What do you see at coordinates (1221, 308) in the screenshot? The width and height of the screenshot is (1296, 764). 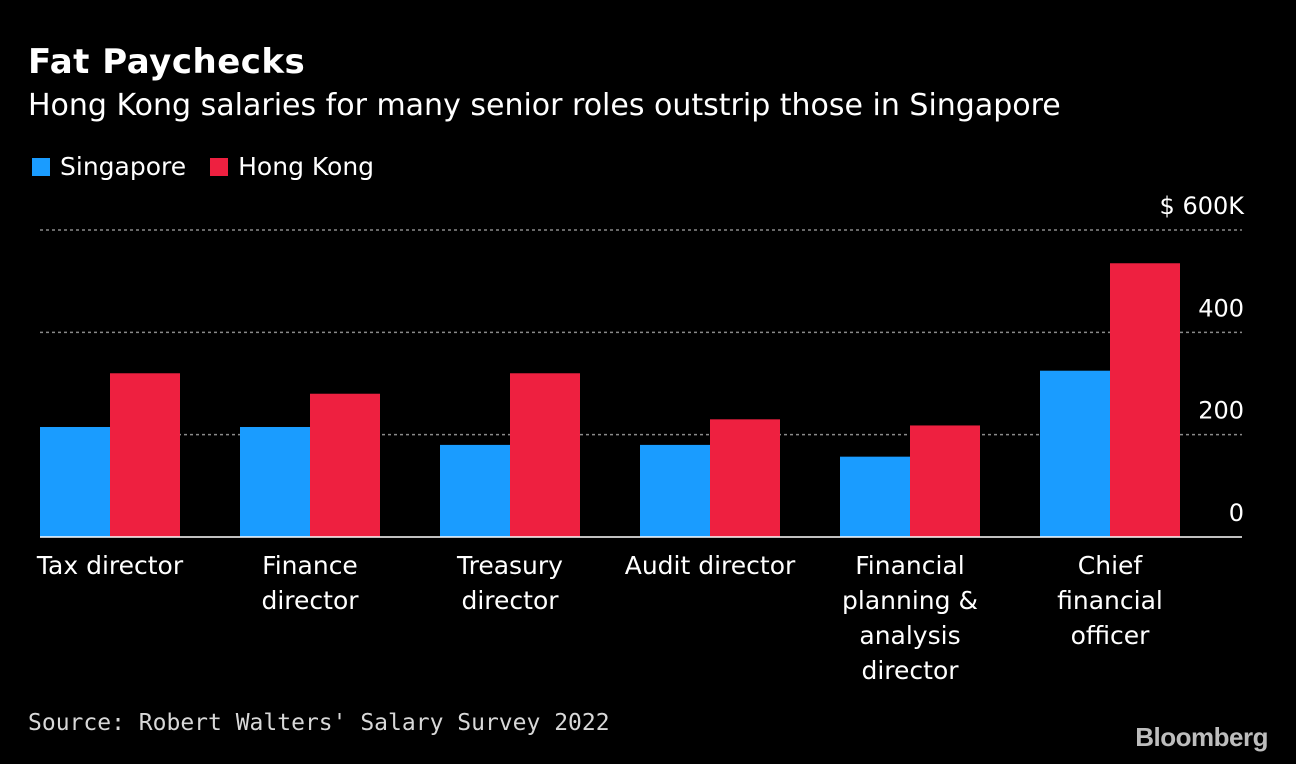 I see `y-tick-label-400: 400` at bounding box center [1221, 308].